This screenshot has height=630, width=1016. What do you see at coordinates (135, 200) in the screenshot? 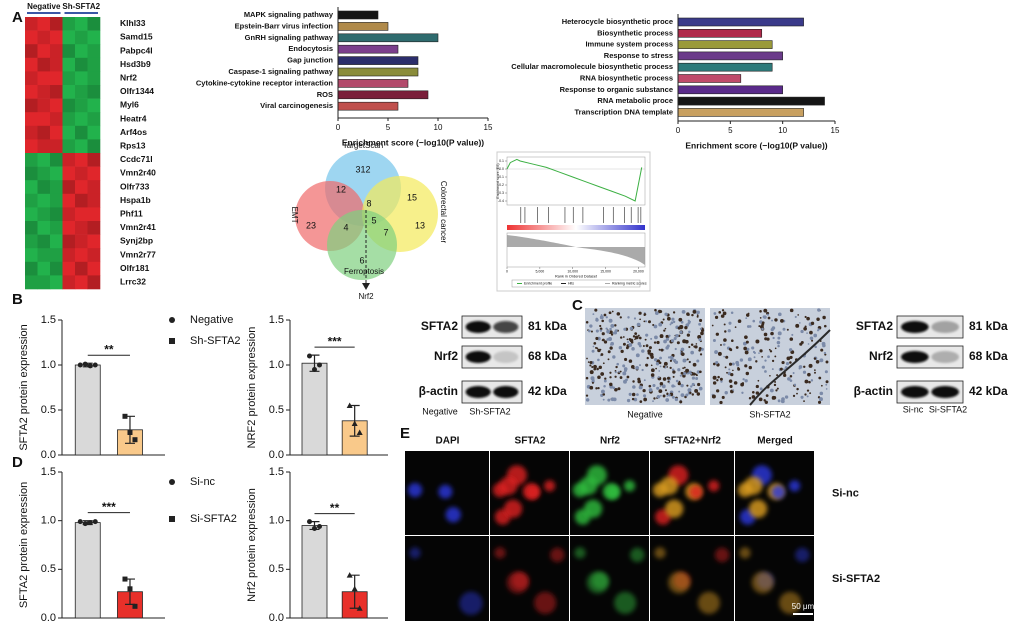
I see `gene-label: Hspa1b` at bounding box center [135, 200].